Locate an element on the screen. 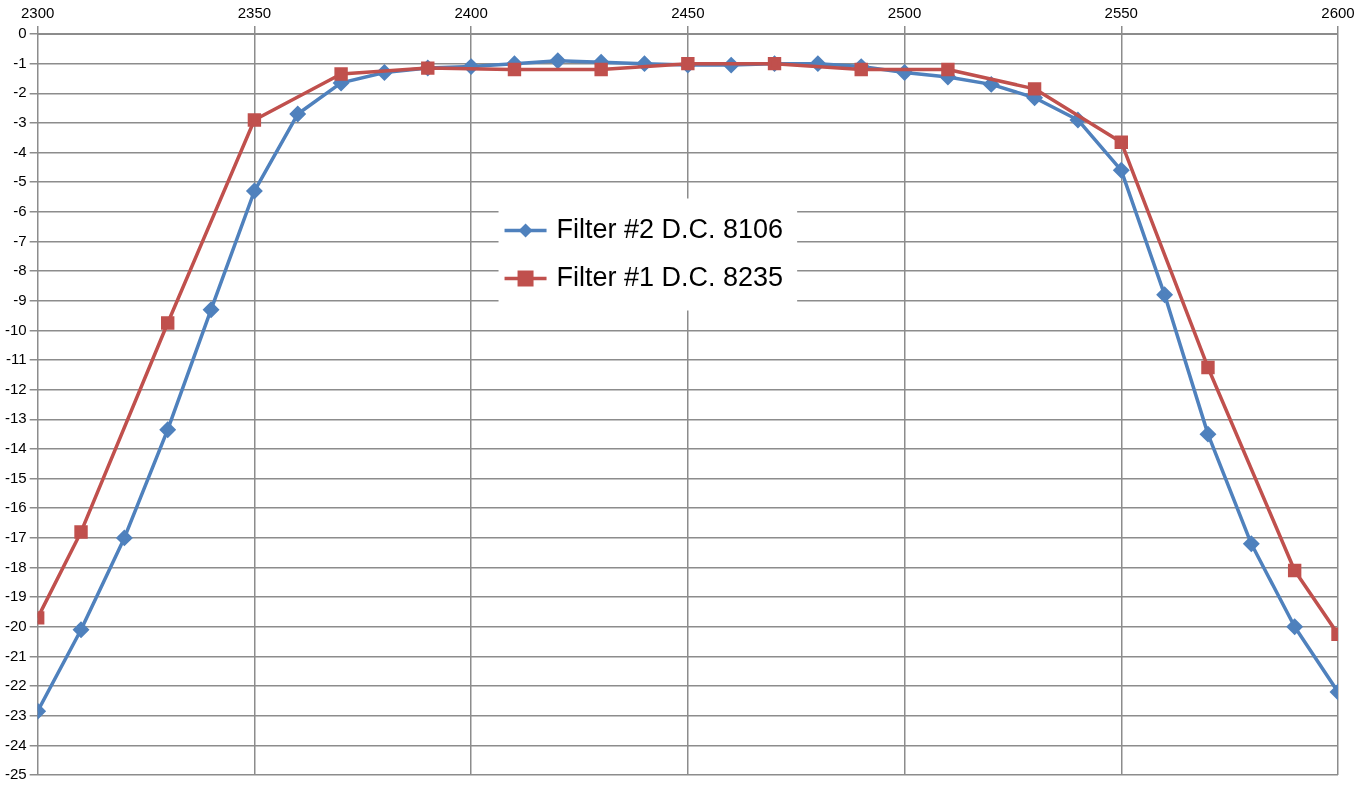  y-tick-label: -3 is located at coordinates (20, 122).